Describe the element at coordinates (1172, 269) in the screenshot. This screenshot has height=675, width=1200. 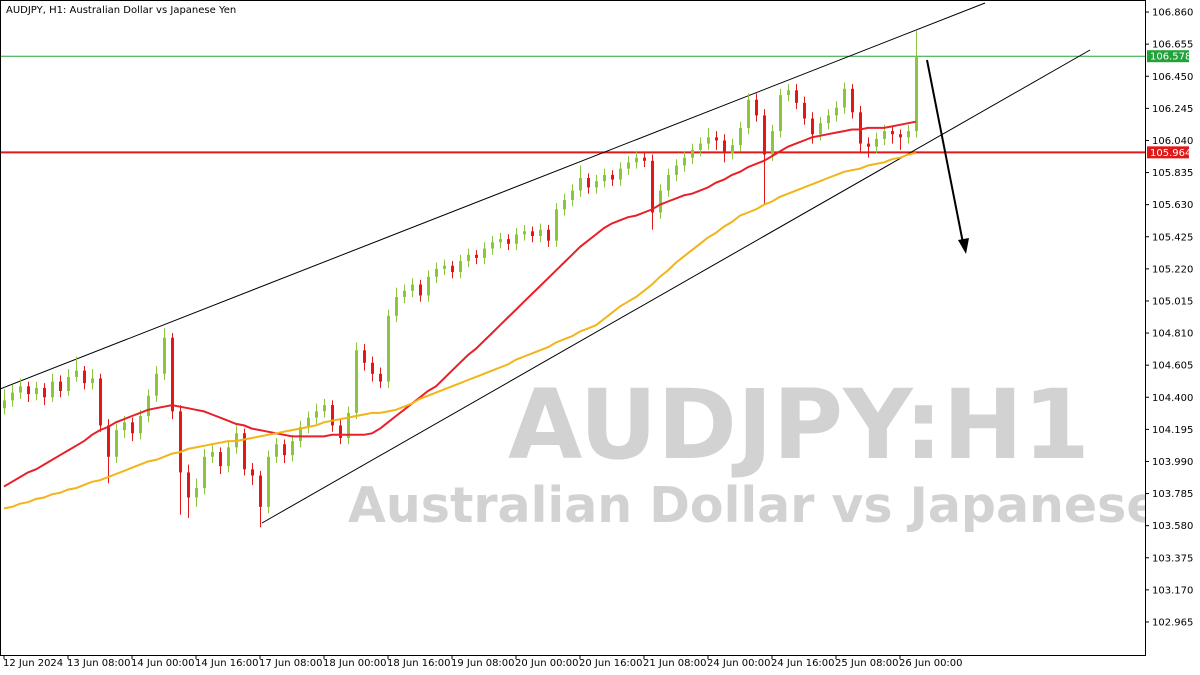
I see `y-tick-label: 105.220` at that location.